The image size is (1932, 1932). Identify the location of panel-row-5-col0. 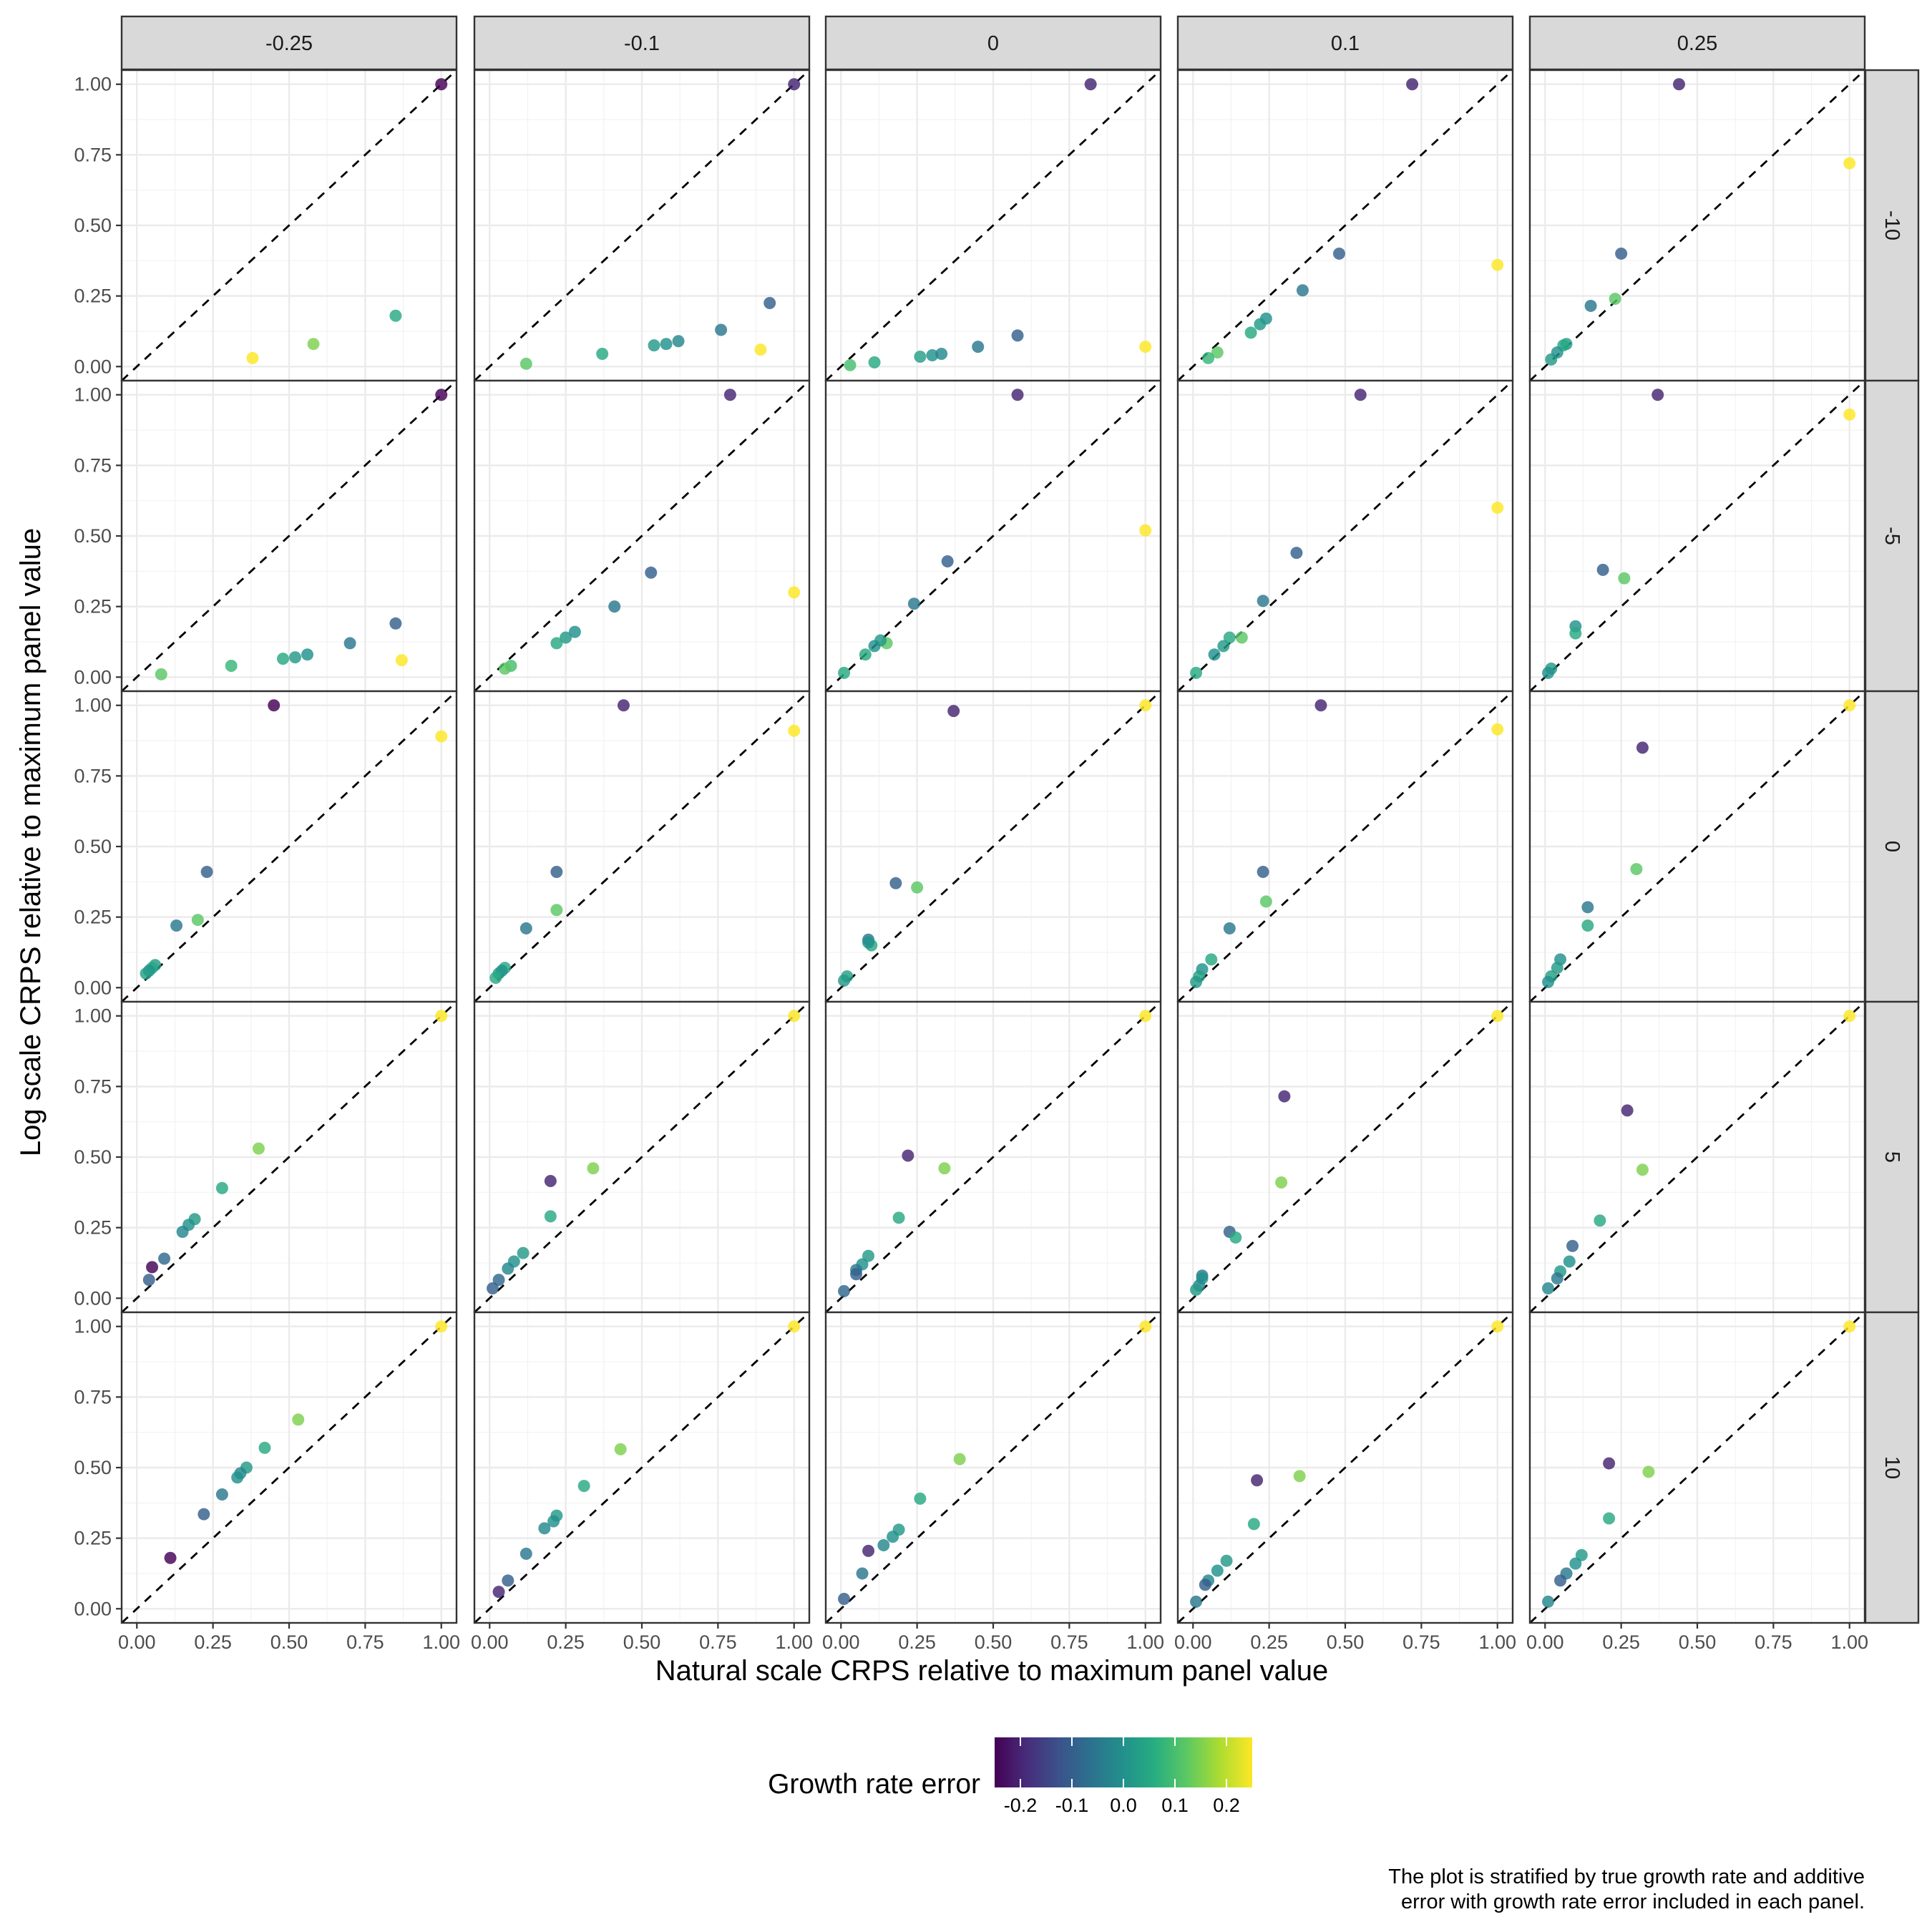
(993, 536).